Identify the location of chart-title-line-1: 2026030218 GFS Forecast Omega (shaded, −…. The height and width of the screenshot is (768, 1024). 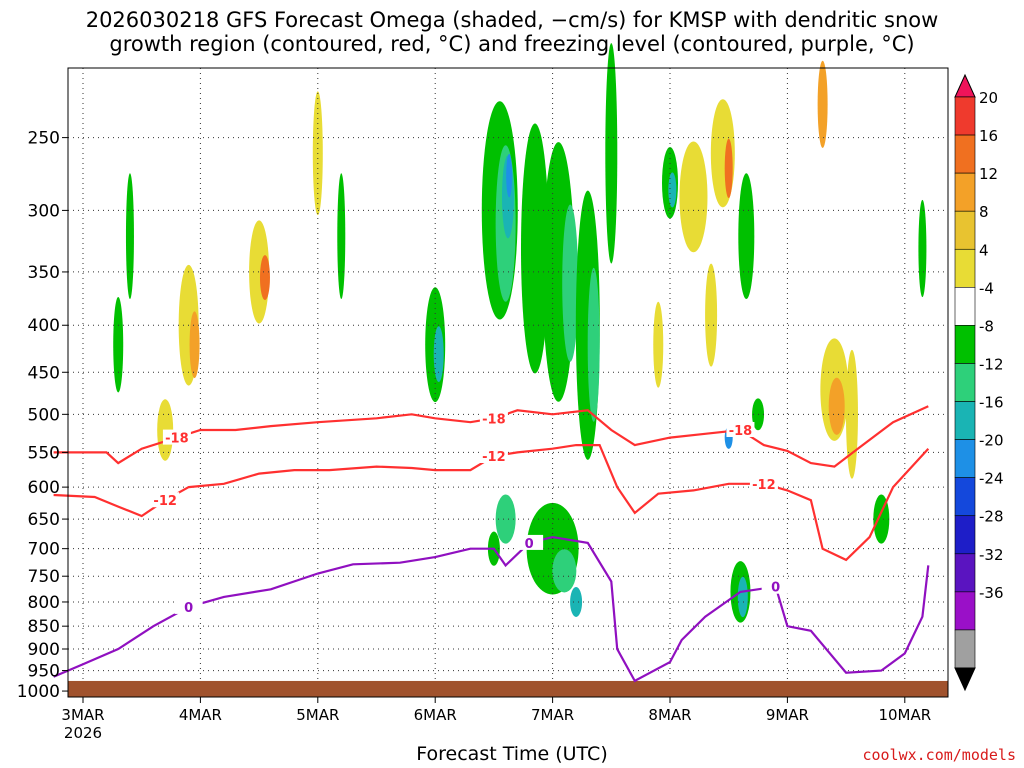
(512, 20).